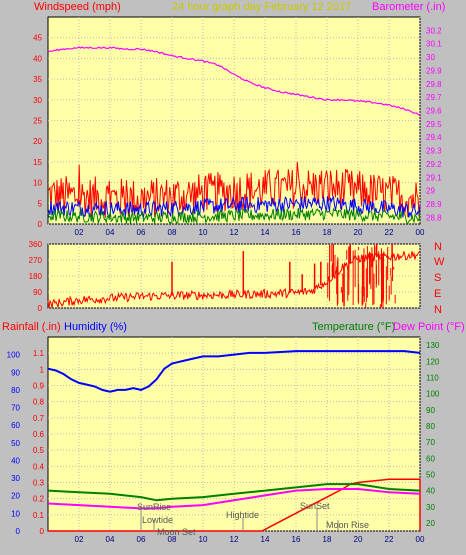  What do you see at coordinates (437, 278) in the screenshot?
I see `compass-label: S` at bounding box center [437, 278].